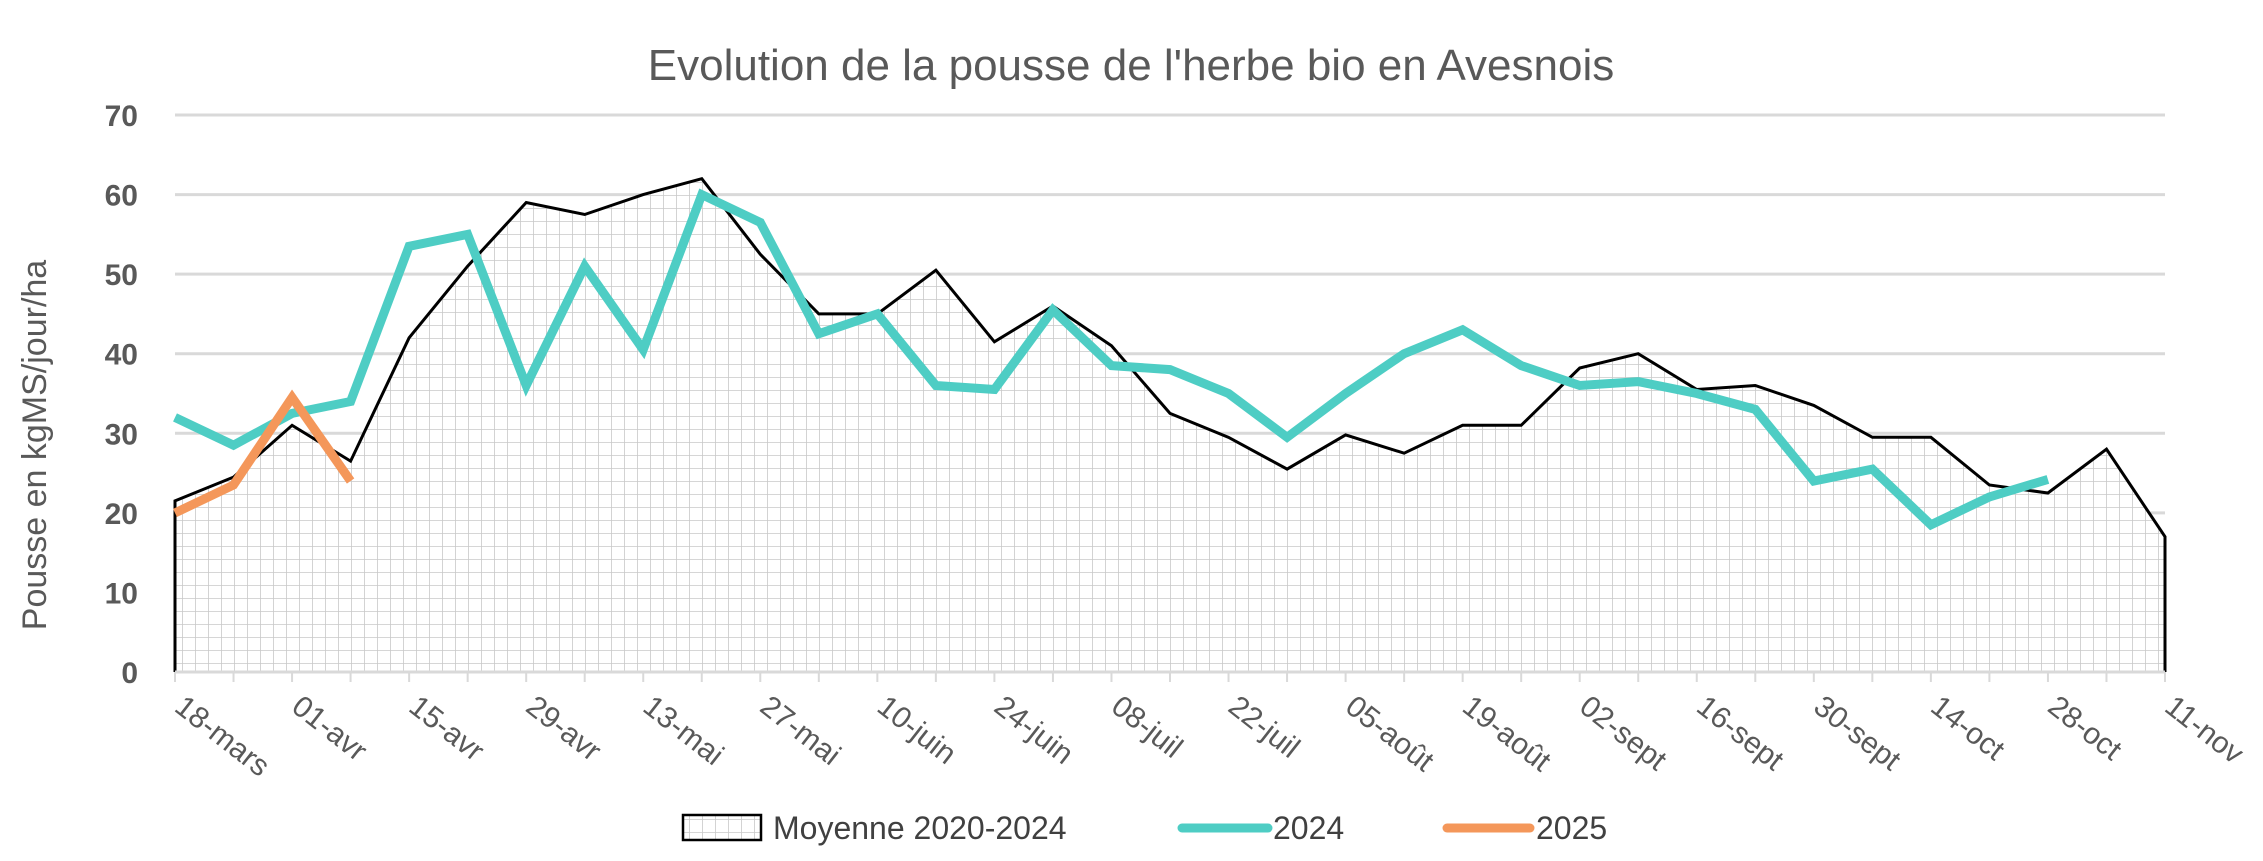 This screenshot has height=861, width=2263. I want to click on x-tick-label: 29-avr, so click(563, 729).